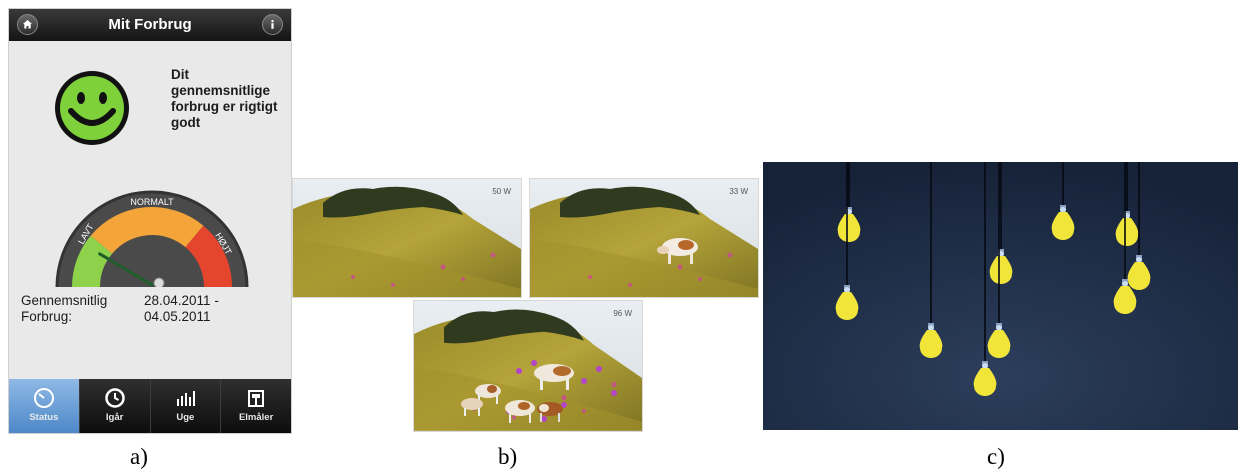 This screenshot has height=476, width=1238. Describe the element at coordinates (622, 313) in the screenshot. I see `watt-reading: 96 W` at that location.